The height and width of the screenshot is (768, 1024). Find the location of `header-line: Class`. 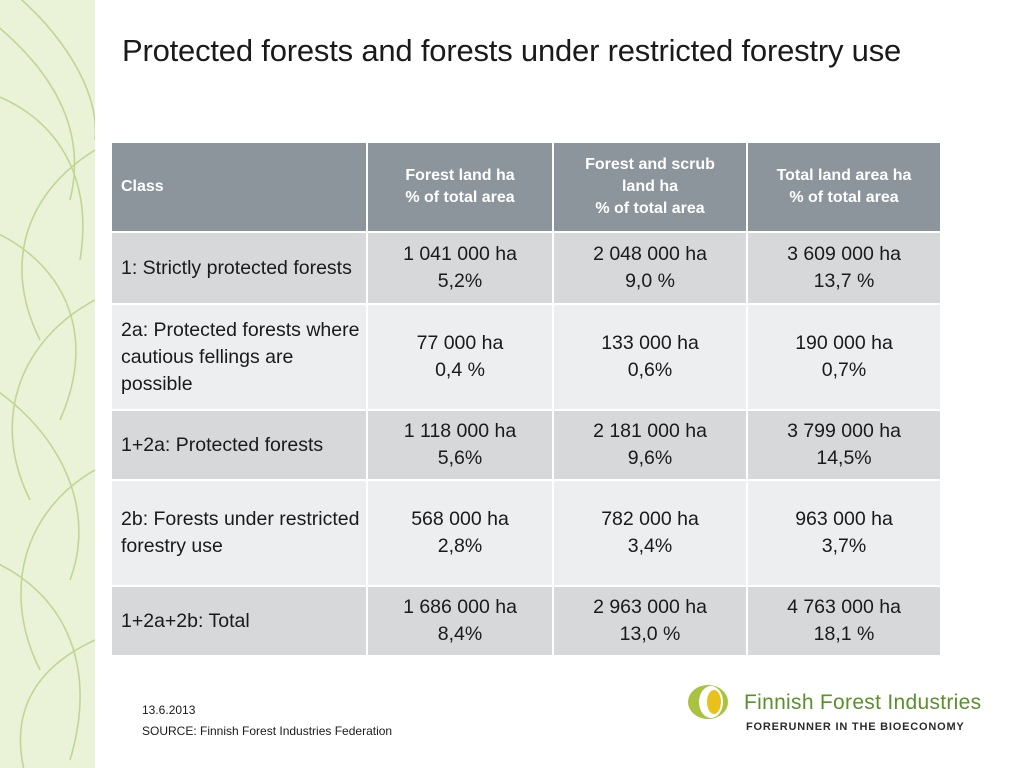

header-line: Class is located at coordinates (142, 186).